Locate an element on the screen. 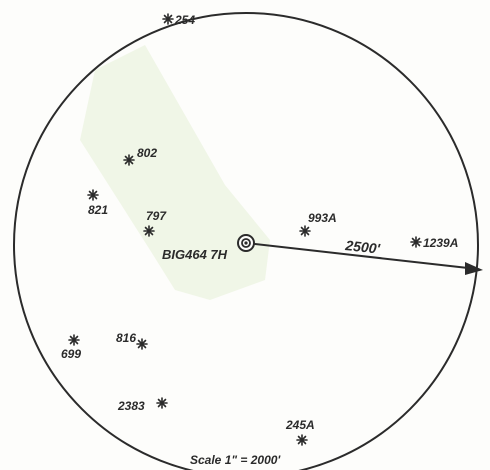 The width and height of the screenshot is (490, 470). well-699: 699 is located at coordinates (71, 347).